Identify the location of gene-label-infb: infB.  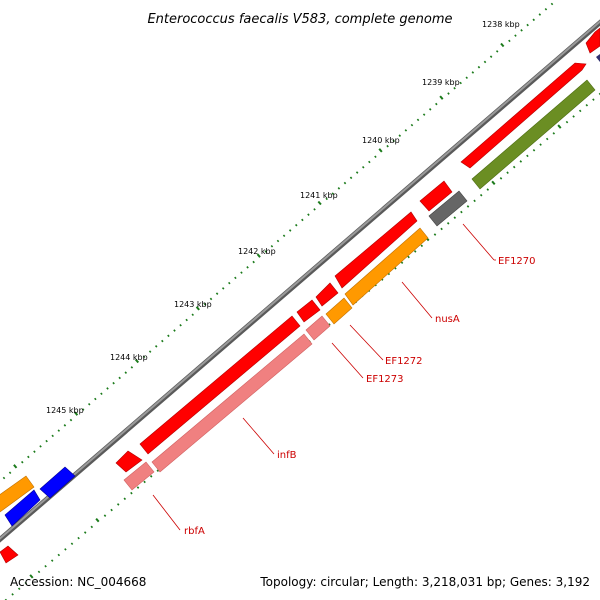
(287, 455).